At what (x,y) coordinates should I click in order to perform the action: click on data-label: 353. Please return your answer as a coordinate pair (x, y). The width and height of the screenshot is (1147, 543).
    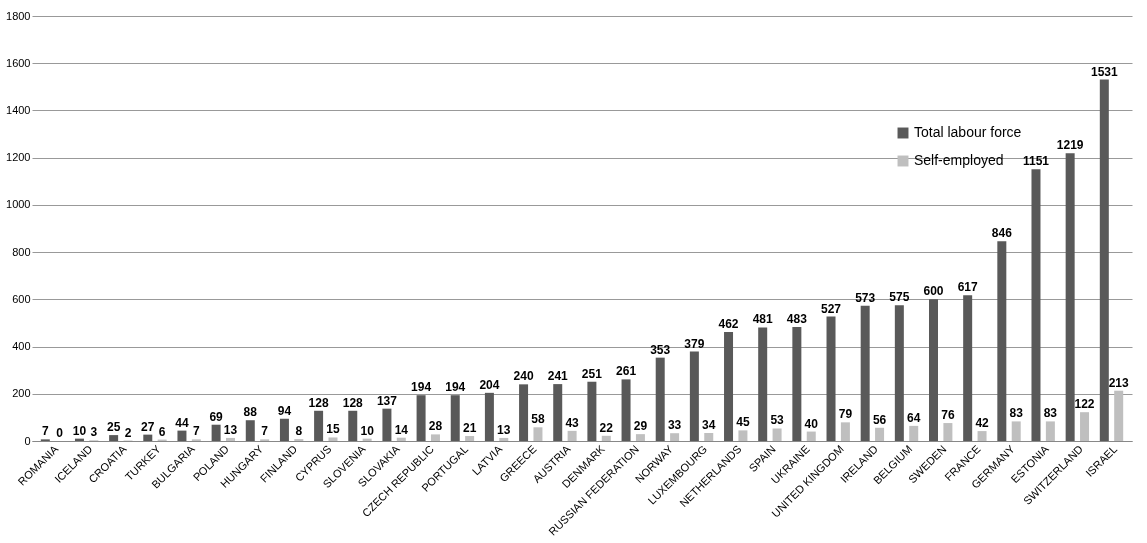
    Looking at the image, I should click on (660, 349).